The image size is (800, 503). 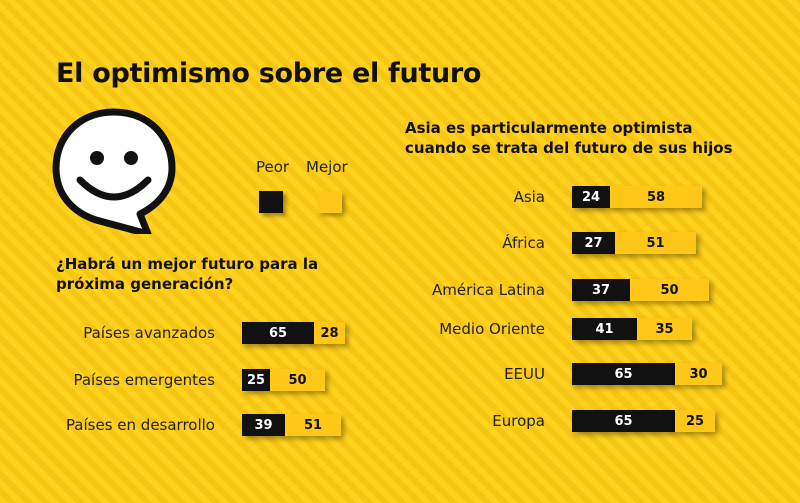 What do you see at coordinates (664, 329) in the screenshot?
I see `bar-mejor: 35` at bounding box center [664, 329].